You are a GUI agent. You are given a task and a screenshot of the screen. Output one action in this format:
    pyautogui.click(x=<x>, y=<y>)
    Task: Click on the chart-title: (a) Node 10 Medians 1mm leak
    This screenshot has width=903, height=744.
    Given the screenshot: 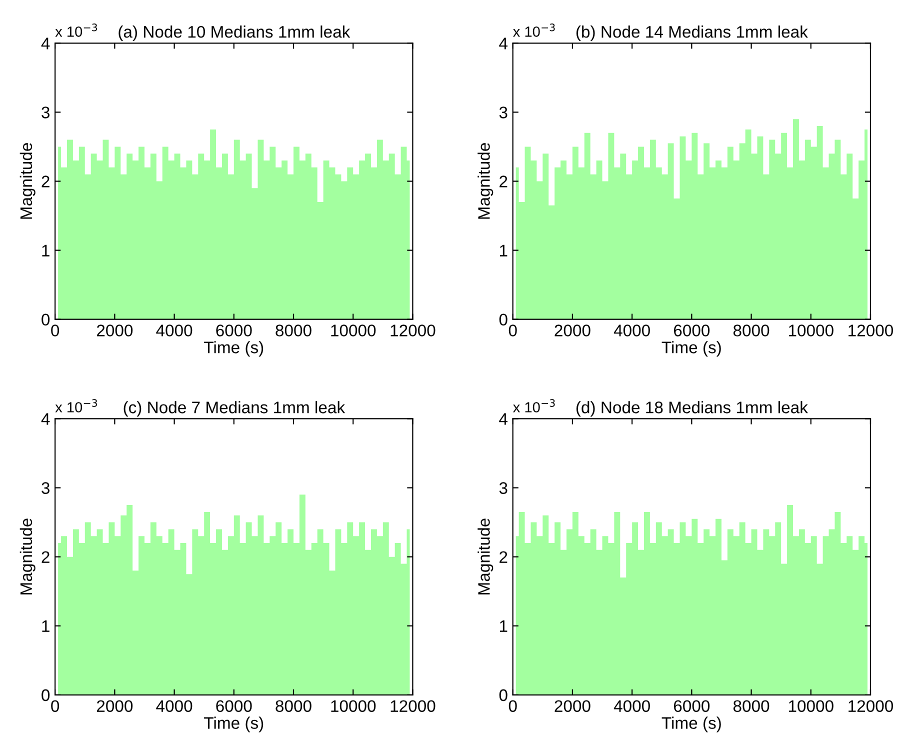 What is the action you would take?
    pyautogui.click(x=234, y=34)
    